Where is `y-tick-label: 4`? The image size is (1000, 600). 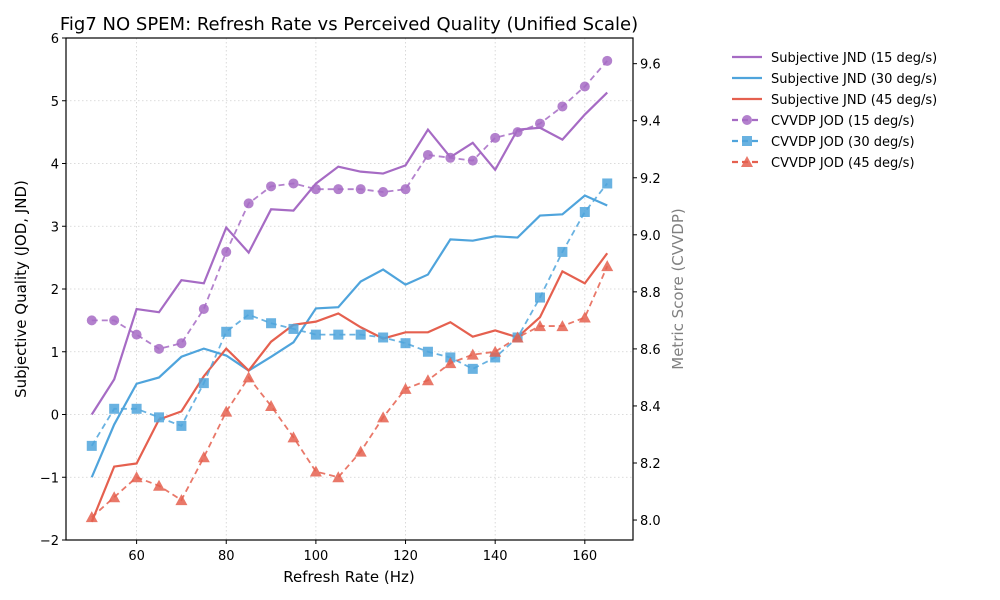
y-tick-label: 4 is located at coordinates (55, 165).